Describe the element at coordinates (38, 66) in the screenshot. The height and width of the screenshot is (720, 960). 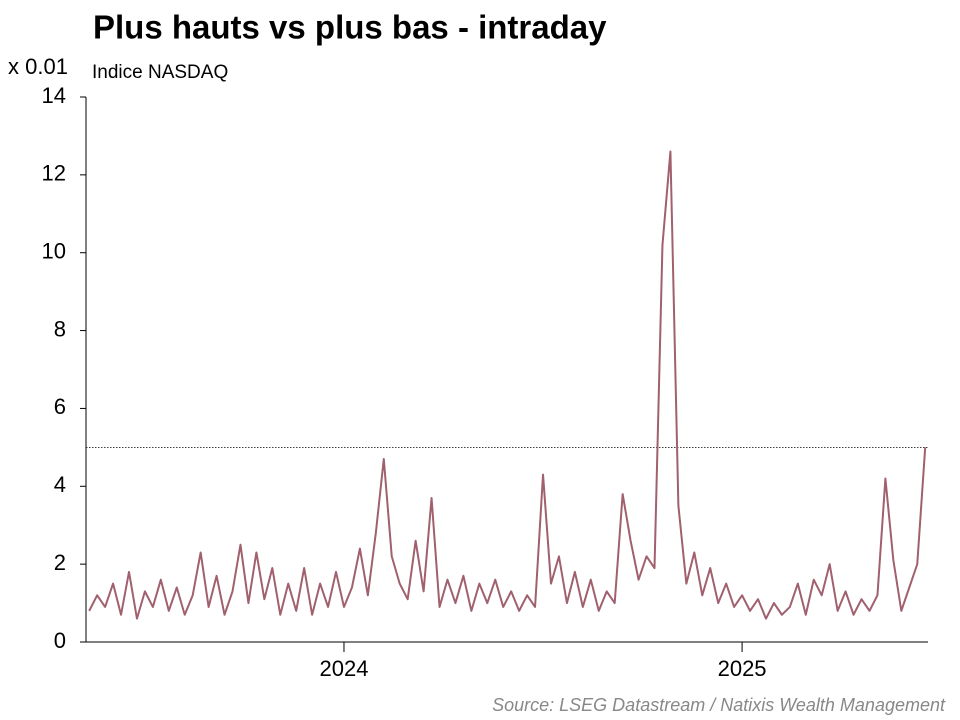
I see `y-unit-label: x 0.01` at that location.